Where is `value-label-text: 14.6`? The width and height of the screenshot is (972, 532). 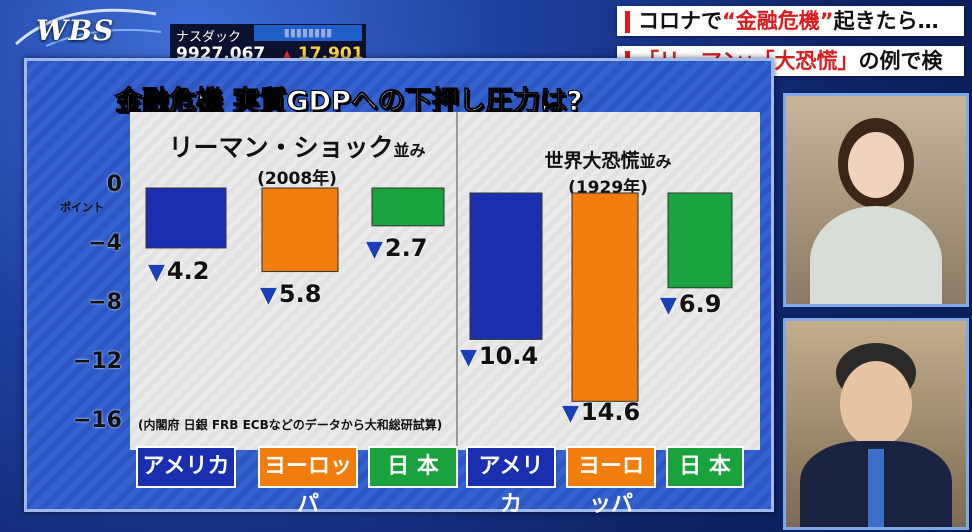
value-label-text: 14.6 is located at coordinates (610, 412).